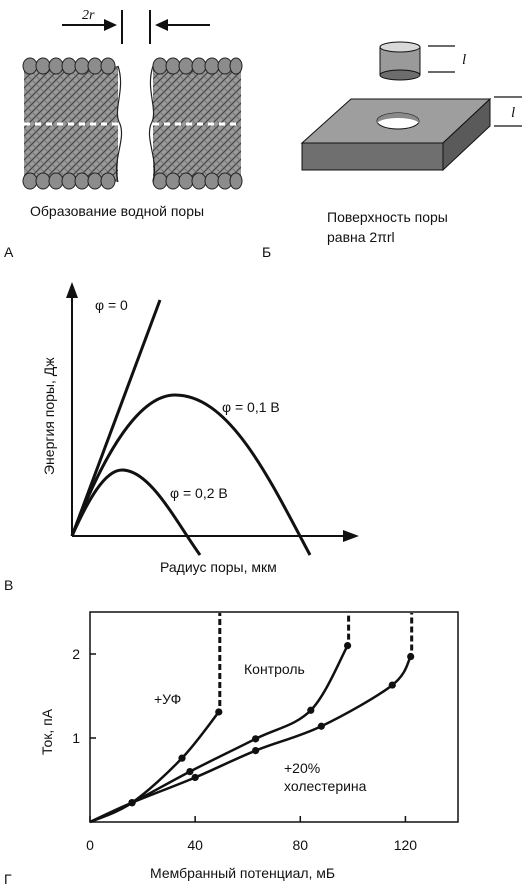 This screenshot has width=531, height=892. What do you see at coordinates (302, 768) in the screenshot?
I see `series-label-chol-1: +20%` at bounding box center [302, 768].